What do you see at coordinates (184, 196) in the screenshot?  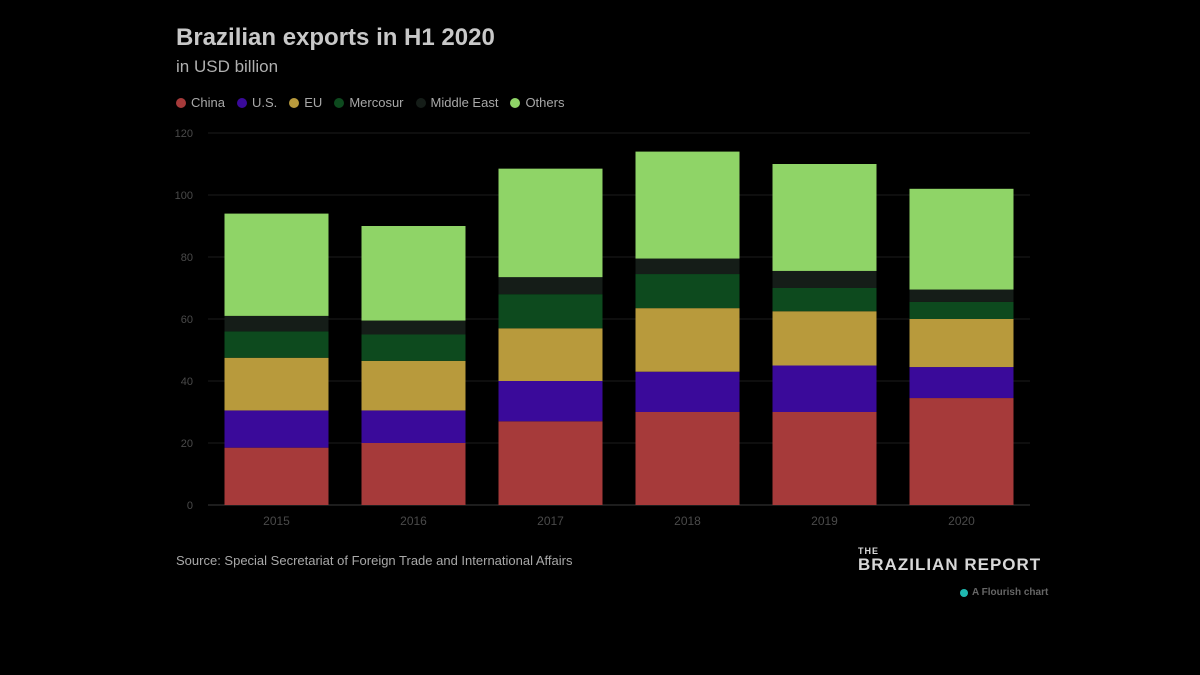 I see `y-tick-label: 100` at bounding box center [184, 196].